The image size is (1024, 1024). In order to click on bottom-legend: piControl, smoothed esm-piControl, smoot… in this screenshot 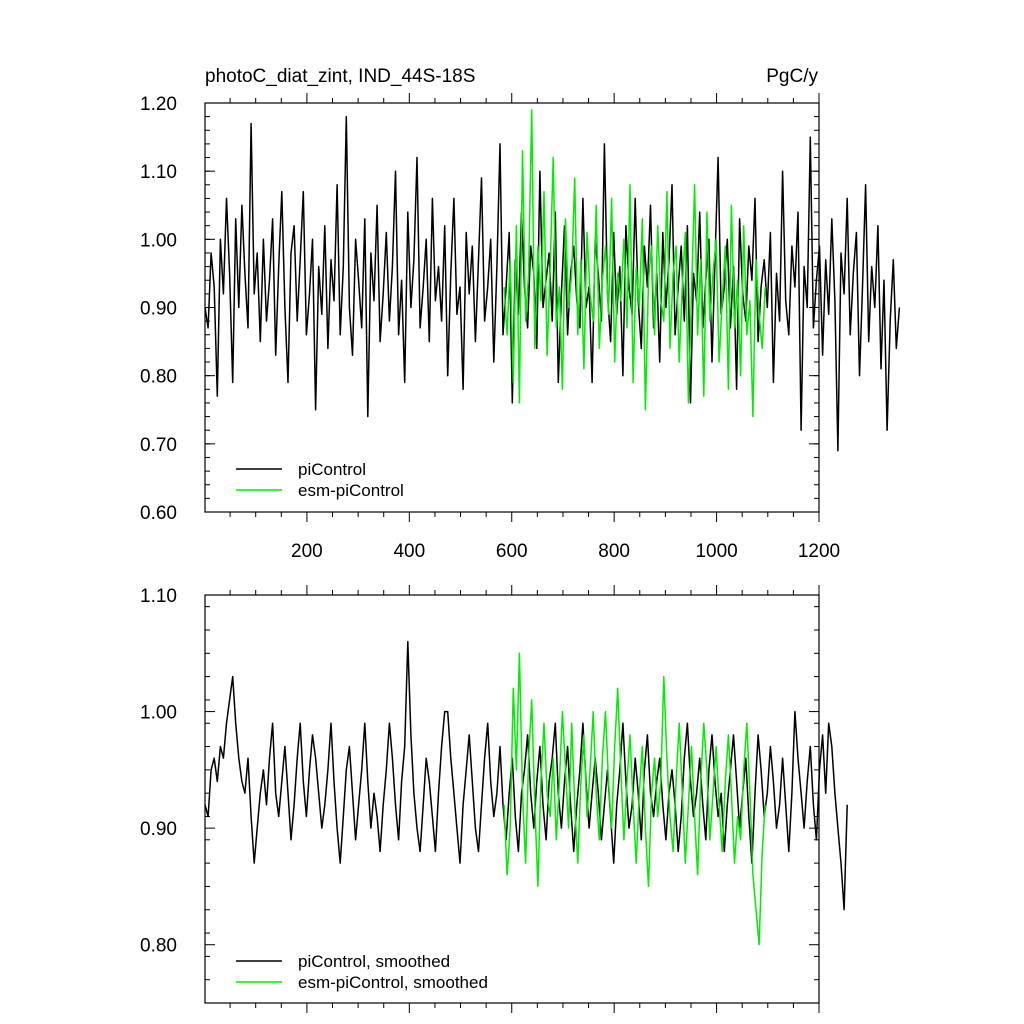, I will do `click(362, 972)`.